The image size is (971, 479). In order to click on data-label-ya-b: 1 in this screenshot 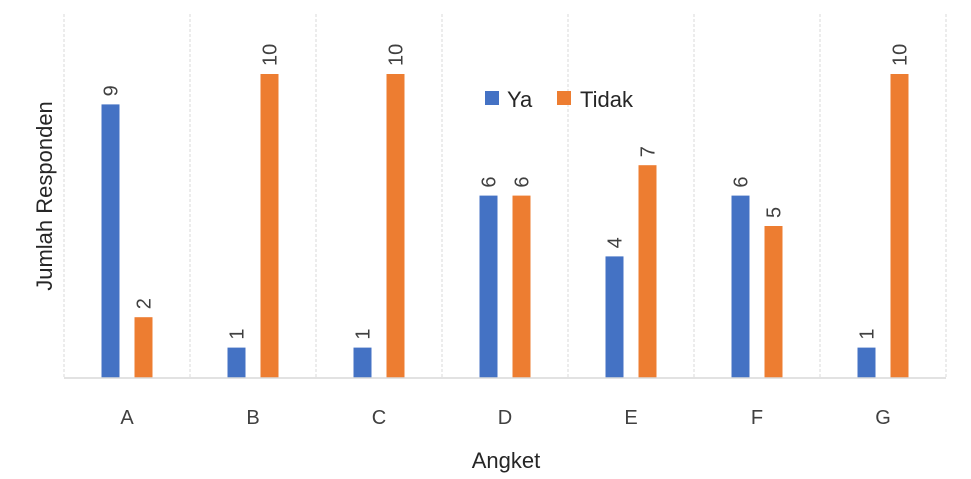, I will do `click(238, 333)`.